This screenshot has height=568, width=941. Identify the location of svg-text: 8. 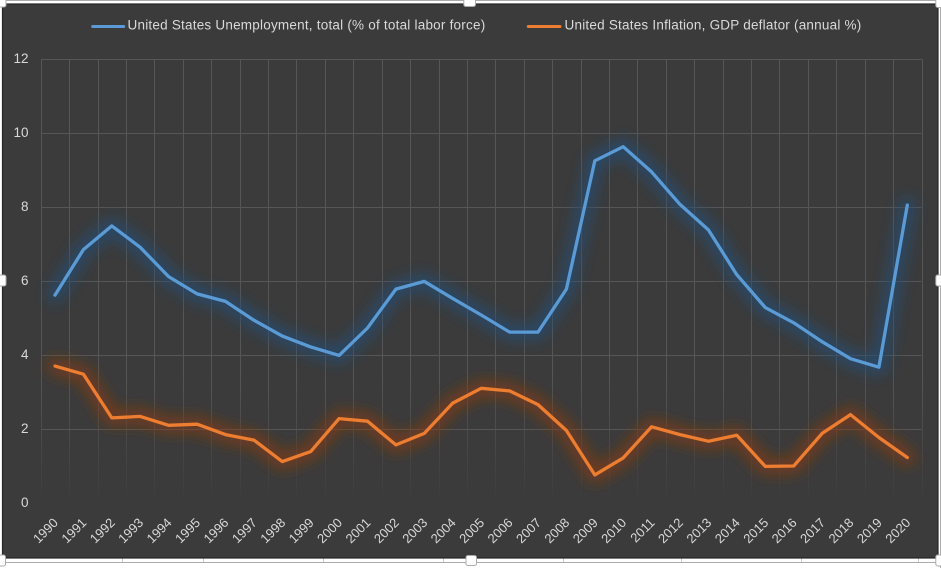
(25, 206).